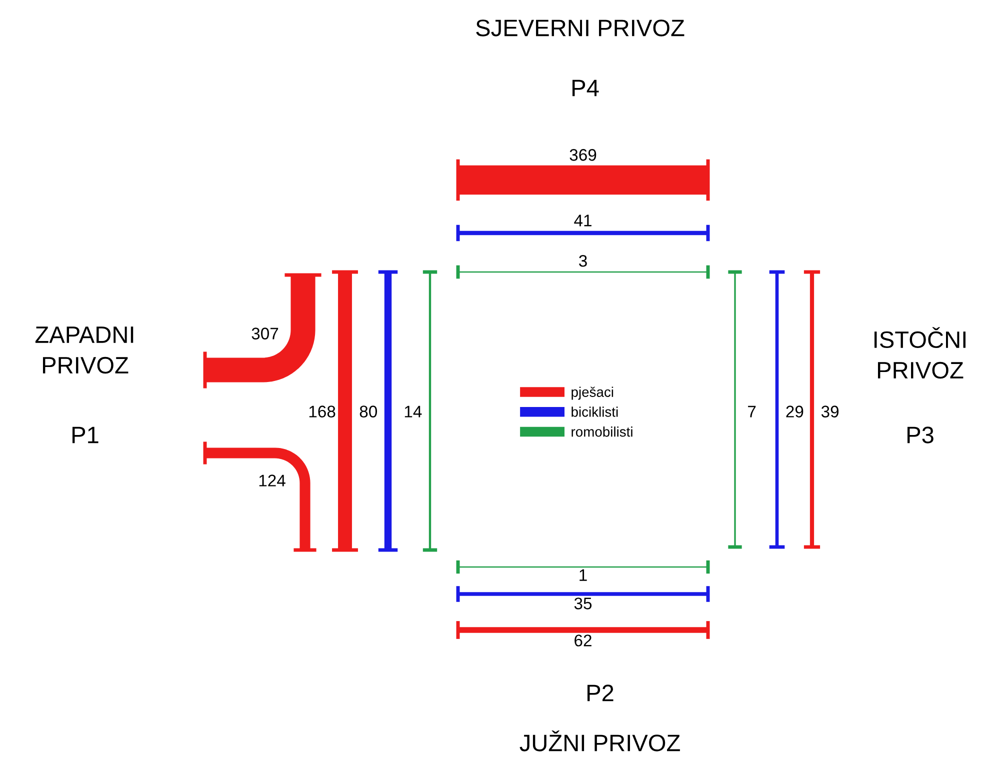 The height and width of the screenshot is (765, 995). What do you see at coordinates (585, 88) in the screenshot?
I see `text: P4` at bounding box center [585, 88].